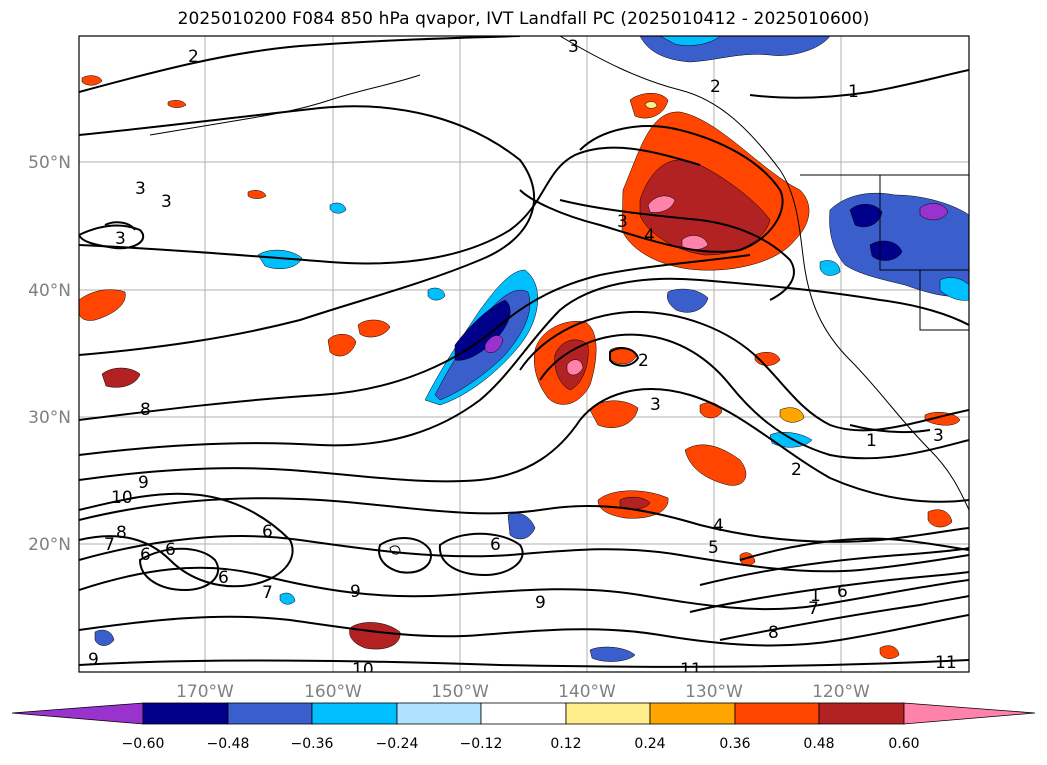 This screenshot has height=765, width=1047. Describe the element at coordinates (688, 300) in the screenshot. I see `shade-n3` at that location.